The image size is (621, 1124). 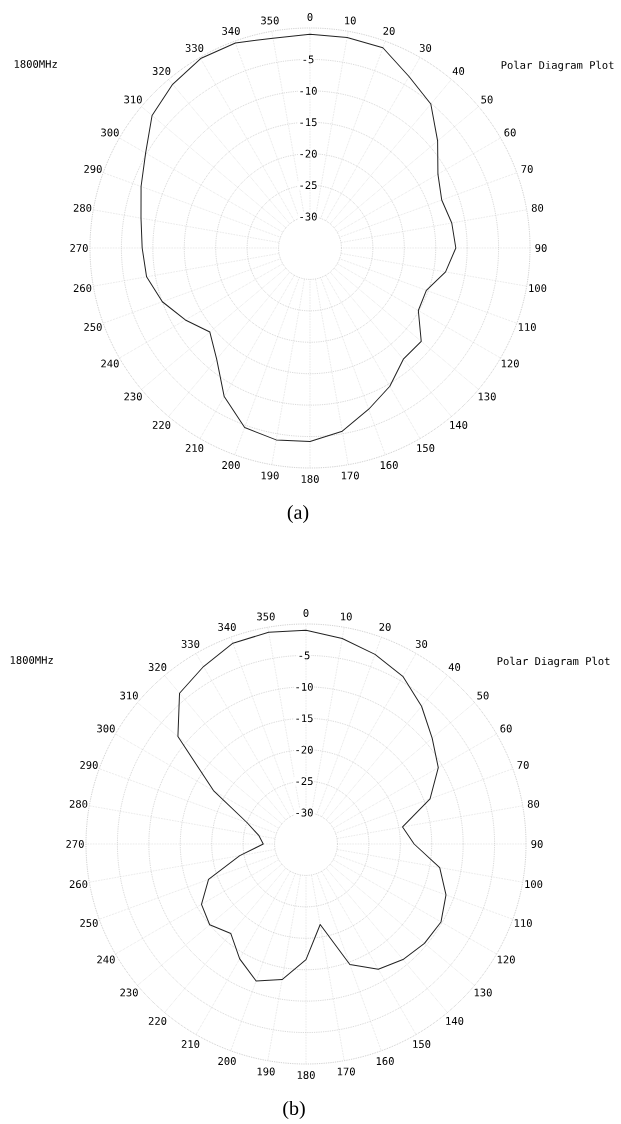 What do you see at coordinates (298, 514) in the screenshot?
I see `text: (a)` at bounding box center [298, 514].